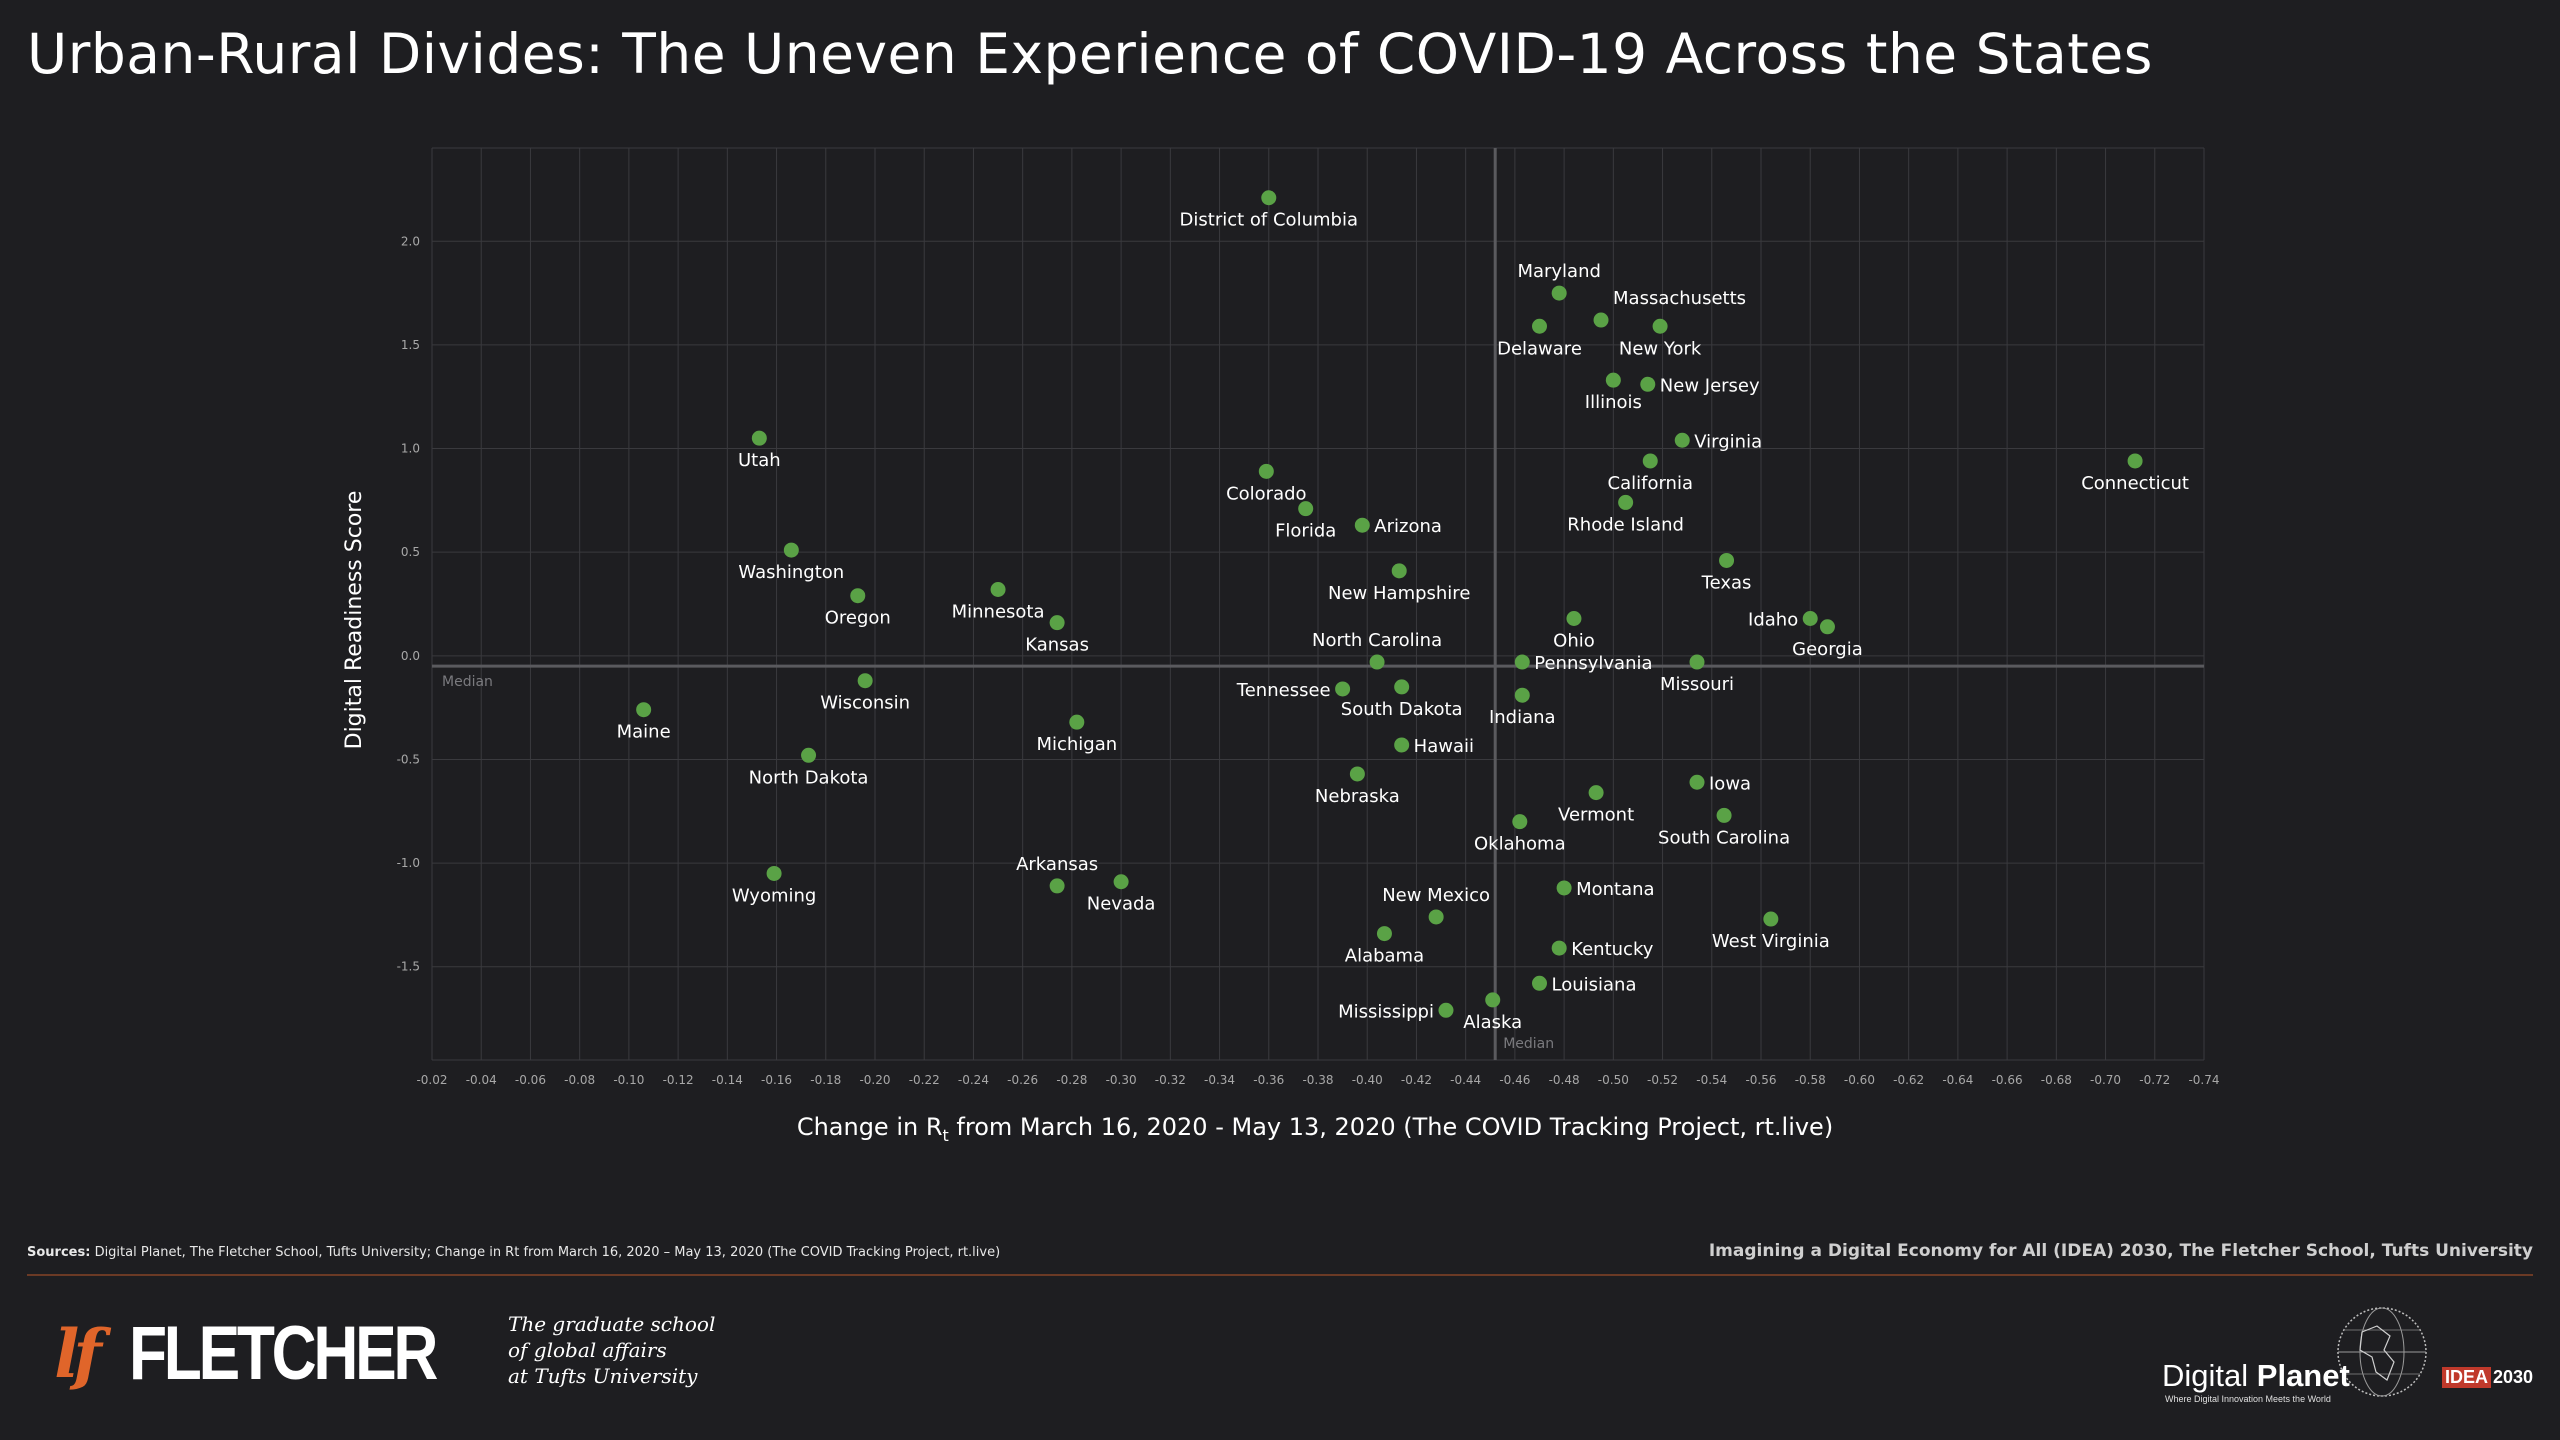 Image resolution: width=2560 pixels, height=1440 pixels. Describe the element at coordinates (2135, 461) in the screenshot. I see `point-connecticut` at that location.